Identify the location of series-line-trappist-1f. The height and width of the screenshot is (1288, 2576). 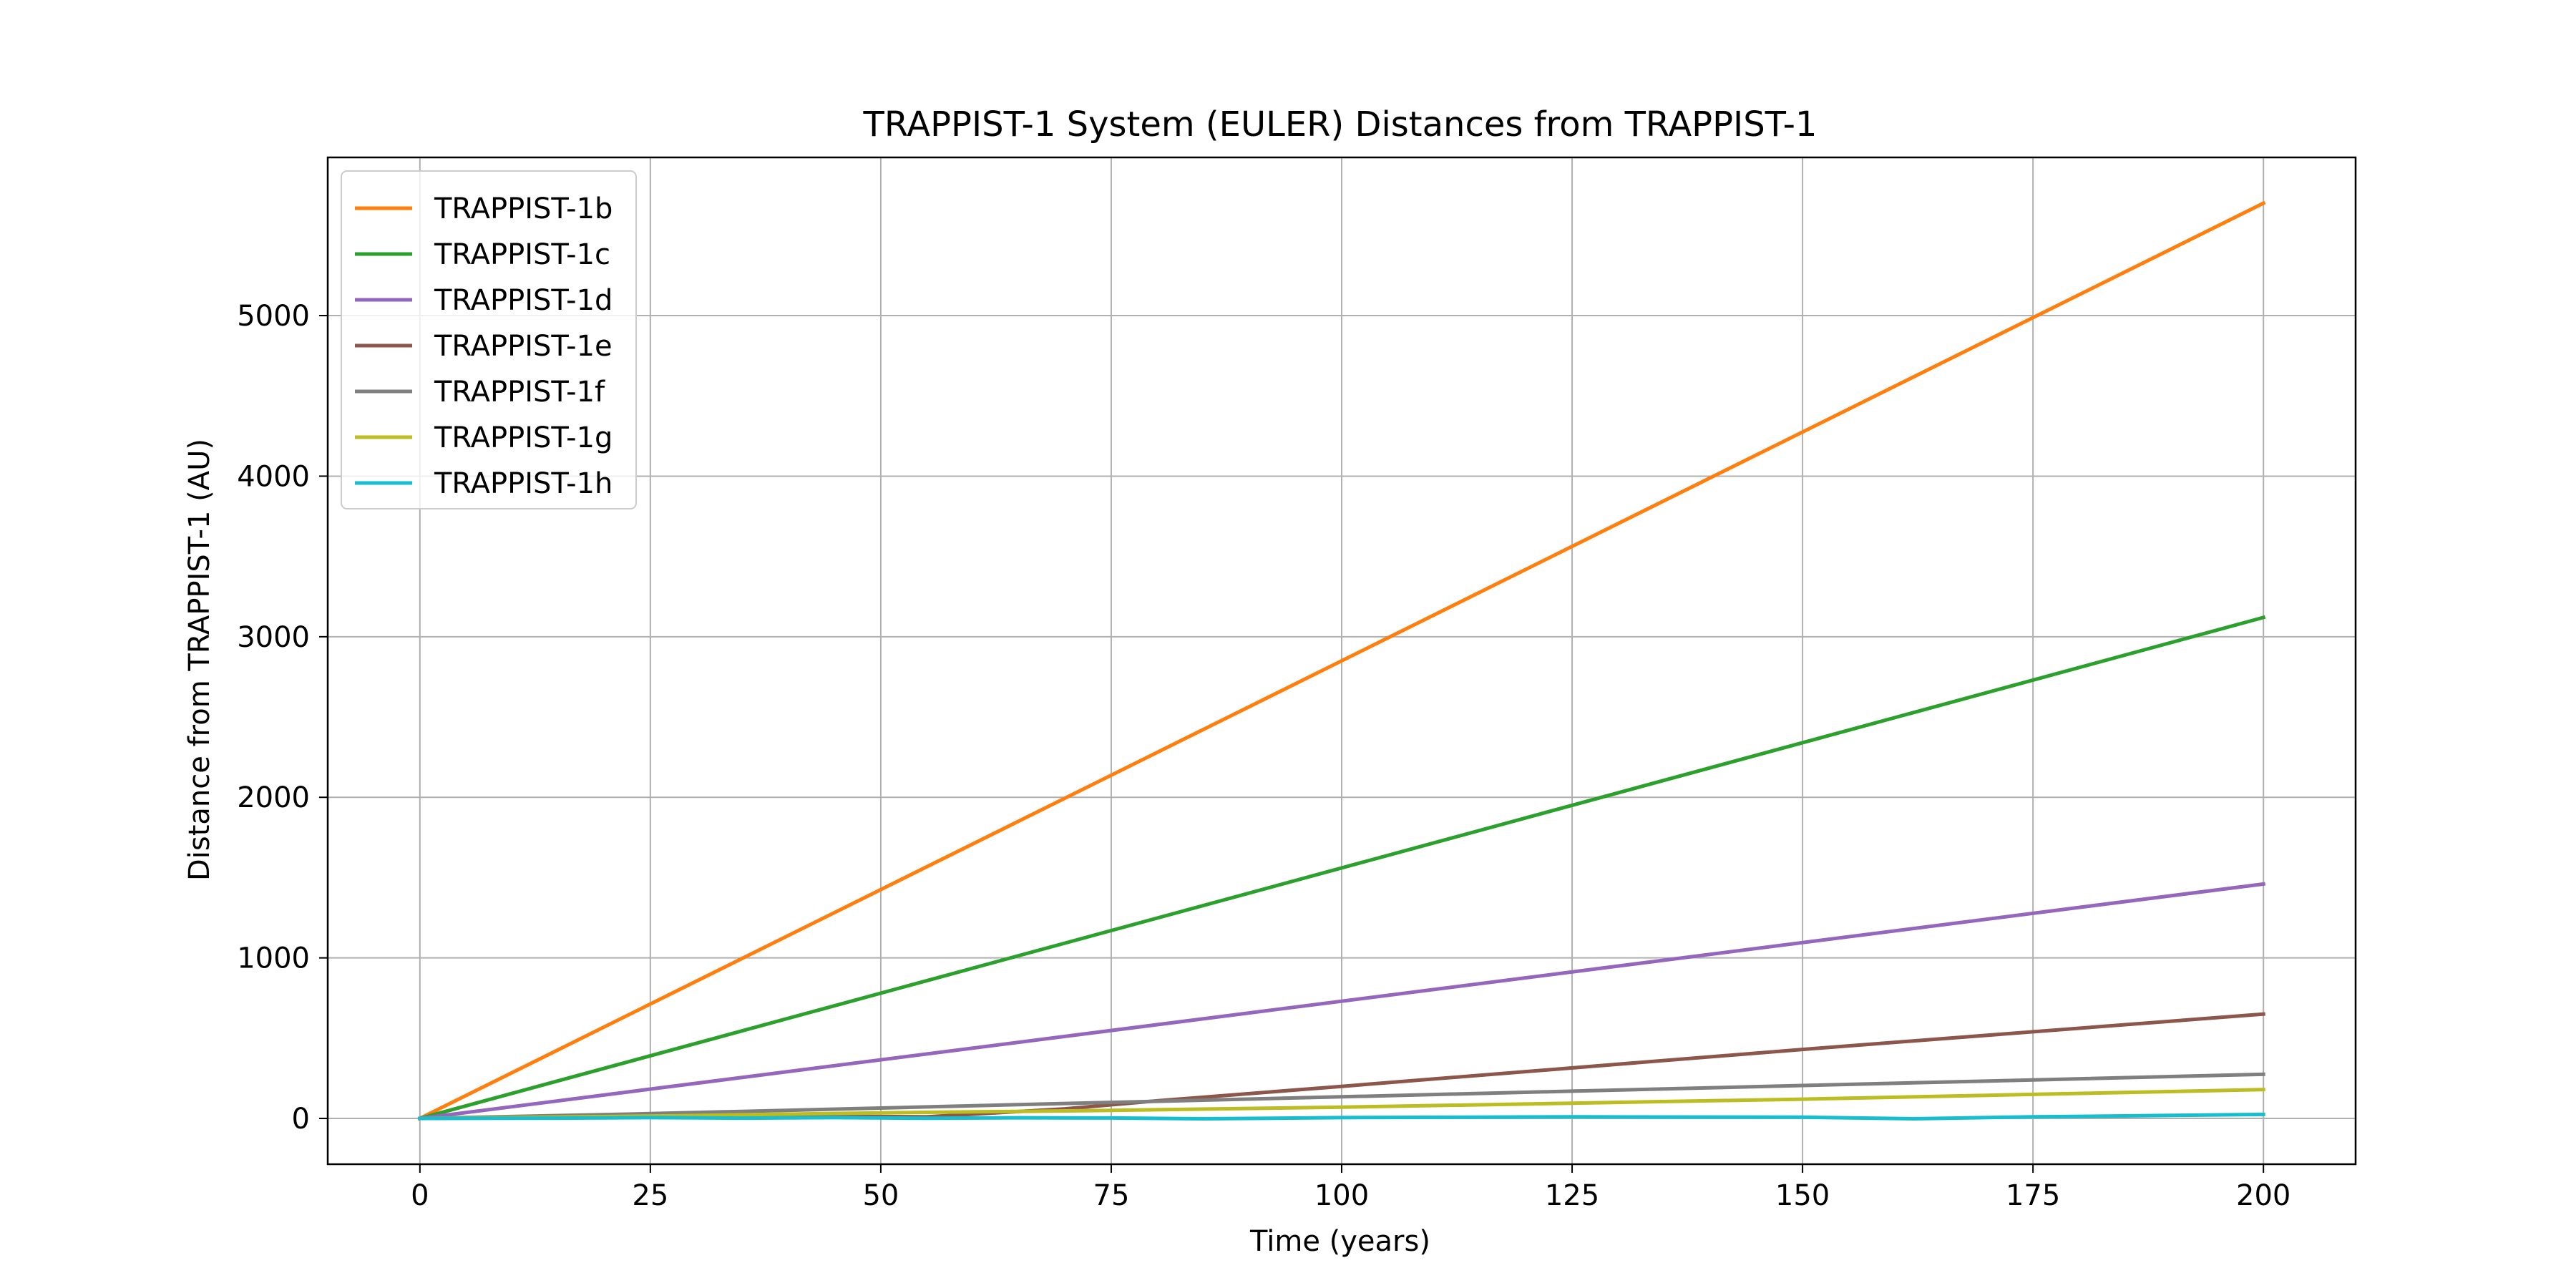
(1341, 1096).